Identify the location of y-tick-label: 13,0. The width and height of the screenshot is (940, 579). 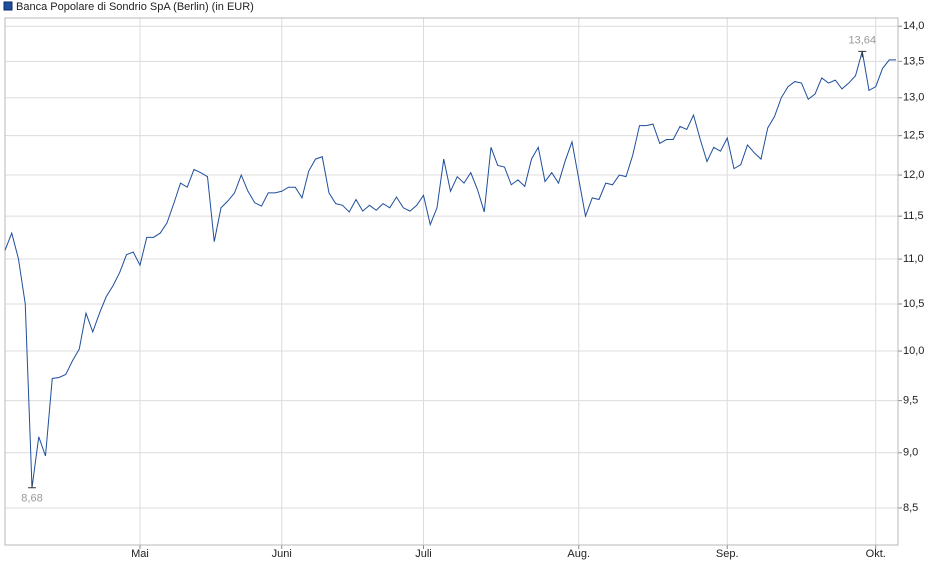
(913, 98).